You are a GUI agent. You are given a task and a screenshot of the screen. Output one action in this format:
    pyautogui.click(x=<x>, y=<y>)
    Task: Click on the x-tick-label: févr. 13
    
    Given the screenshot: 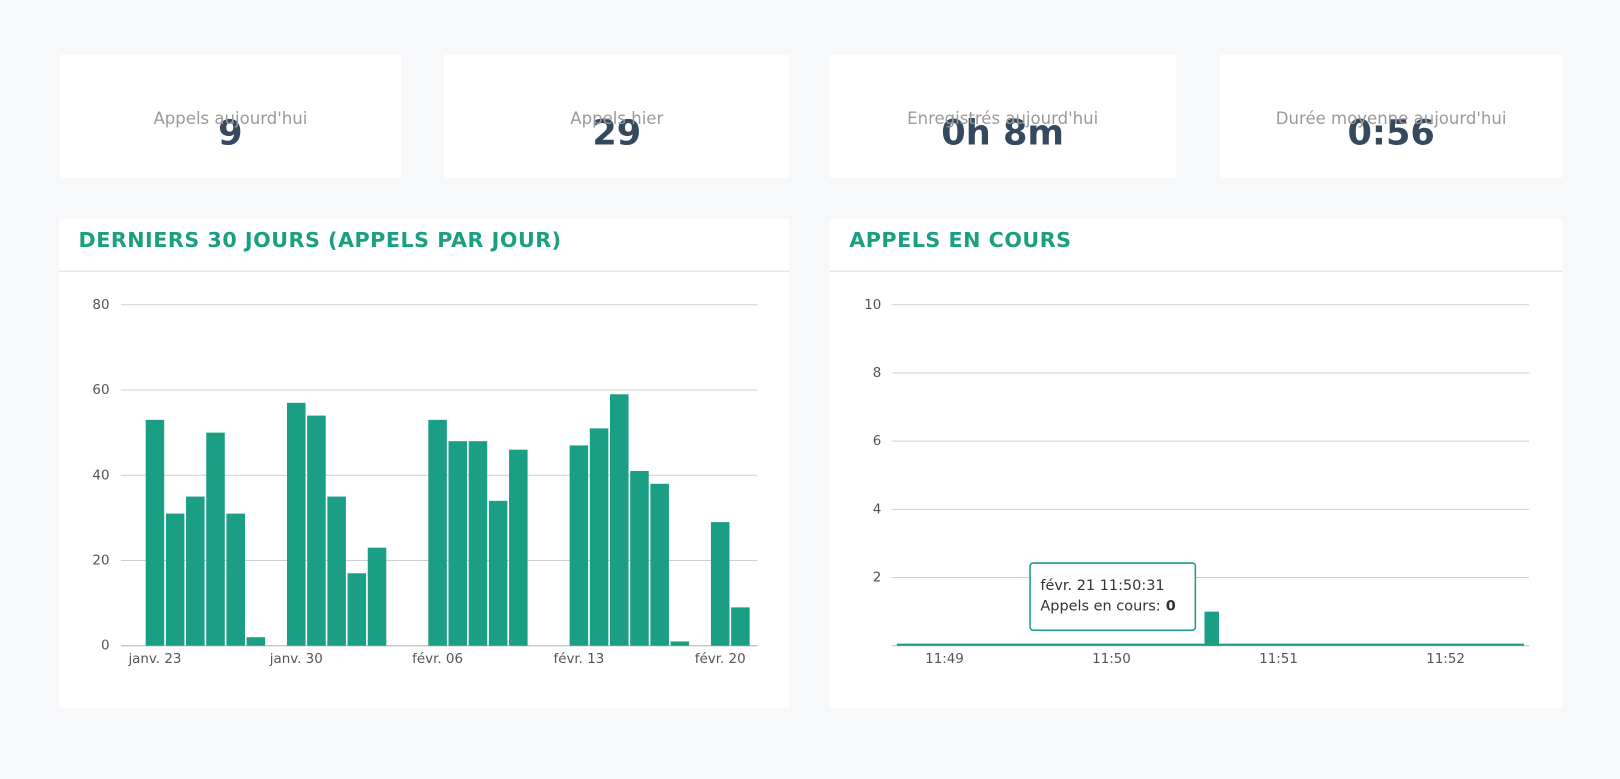 What is the action you would take?
    pyautogui.click(x=578, y=659)
    